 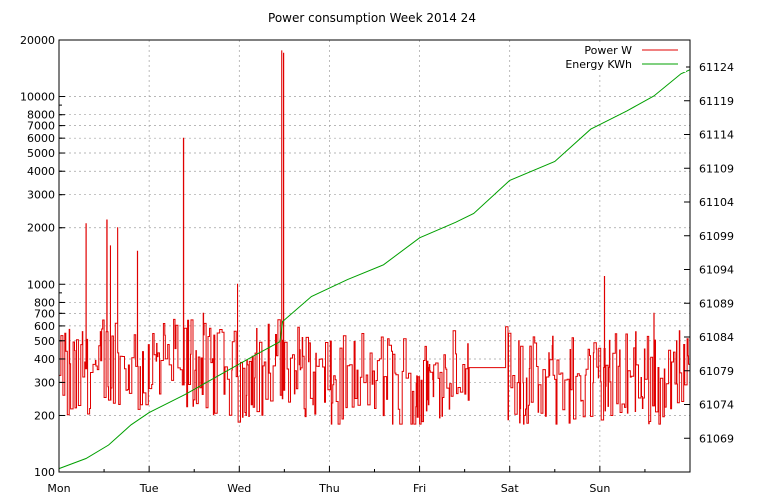 What do you see at coordinates (329, 488) in the screenshot?
I see `x-tick-label-thu: Thu` at bounding box center [329, 488].